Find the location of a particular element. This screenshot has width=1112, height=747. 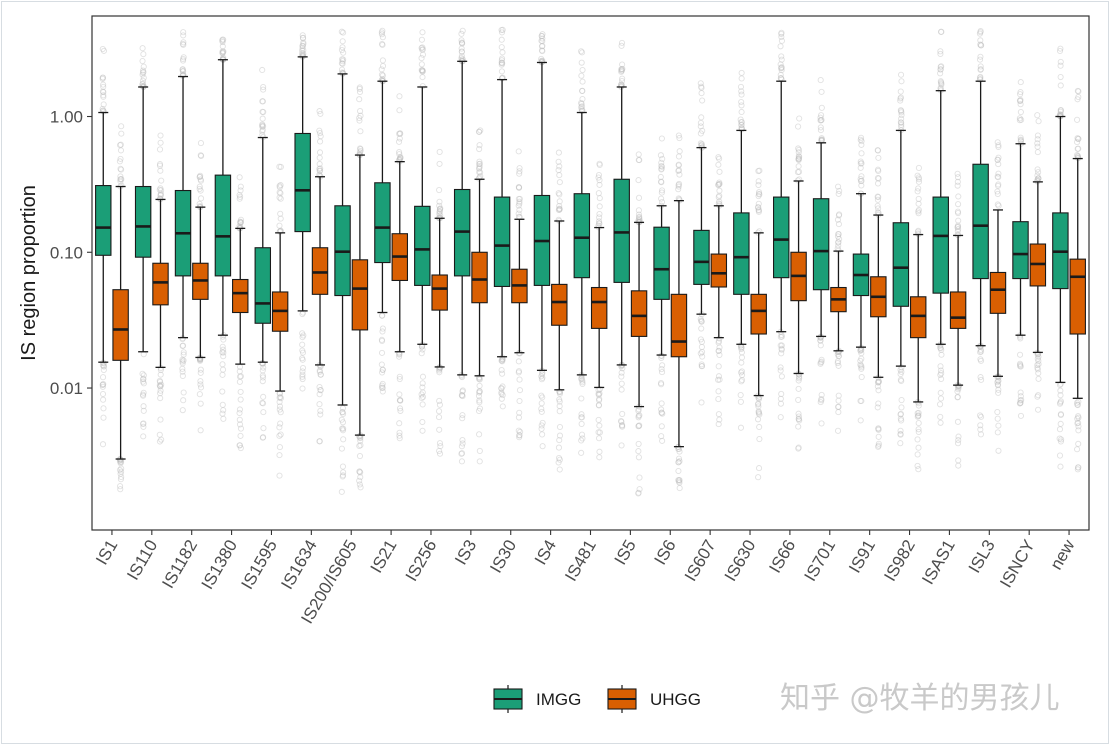

y-axis: 0.01 0.10 1.00 is located at coordinates (71, 253).